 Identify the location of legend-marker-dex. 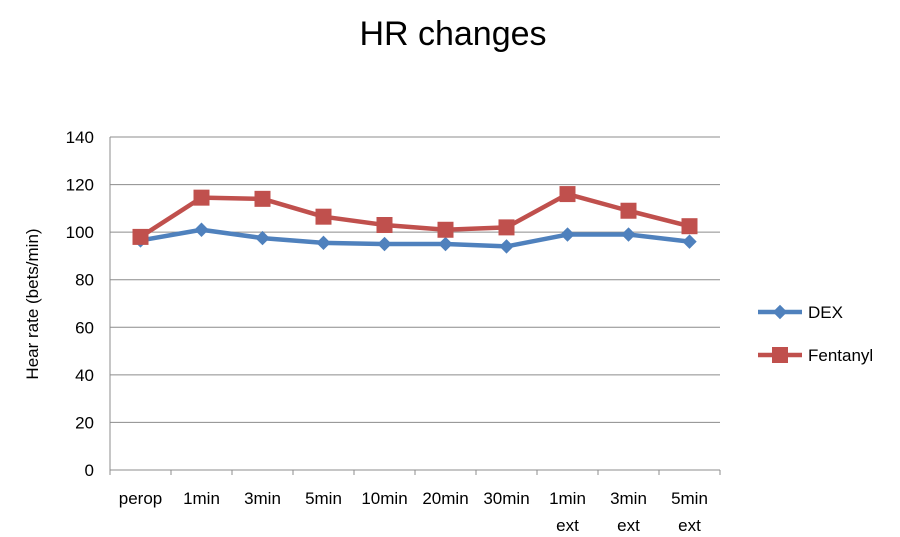
(780, 312).